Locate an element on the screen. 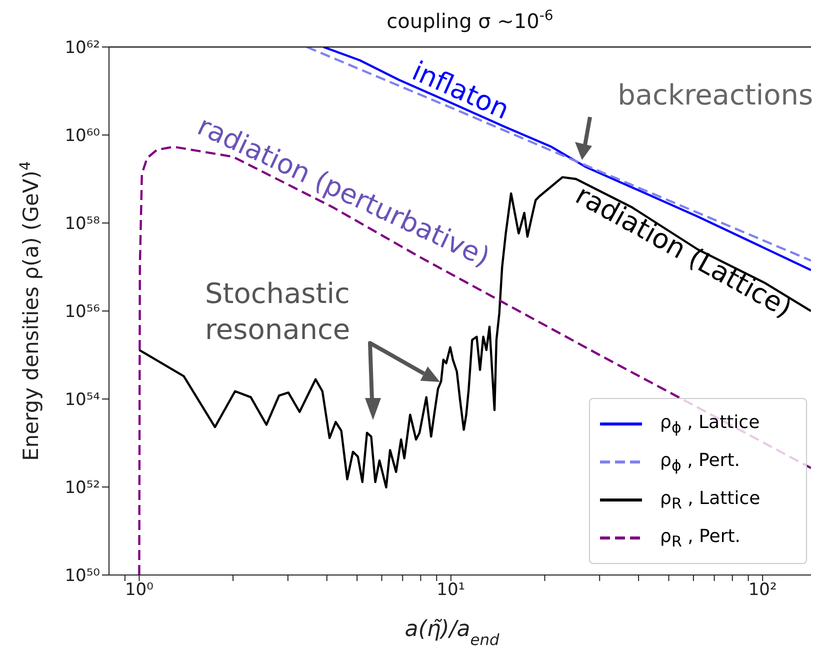  annotation: backreactions is located at coordinates (715, 95).